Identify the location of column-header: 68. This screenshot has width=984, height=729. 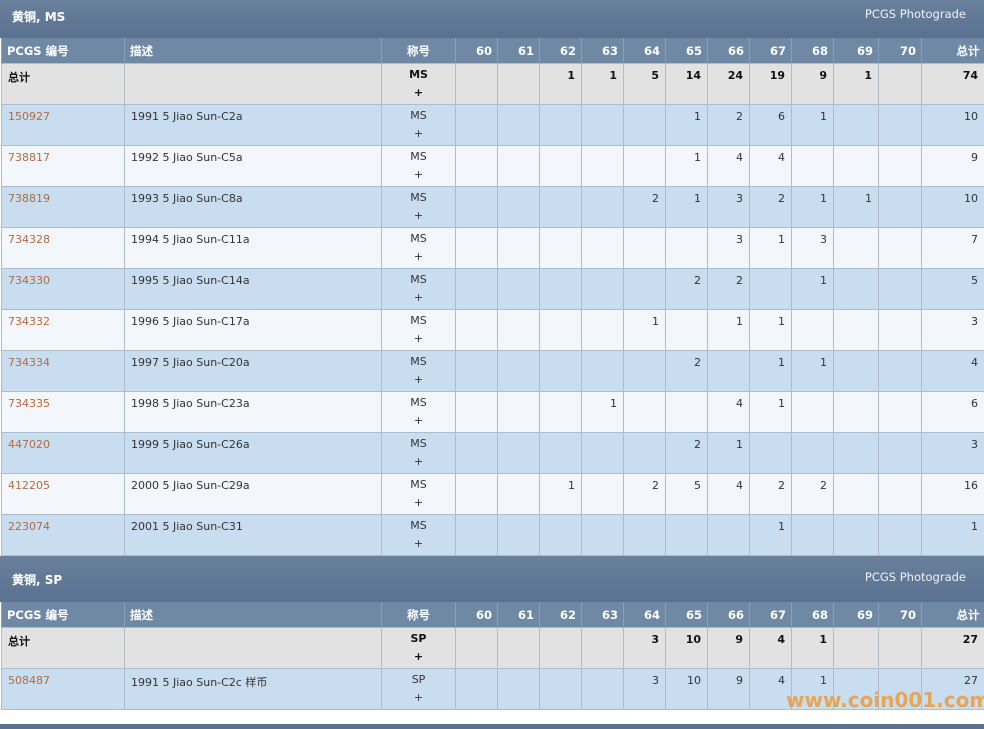
(812, 51).